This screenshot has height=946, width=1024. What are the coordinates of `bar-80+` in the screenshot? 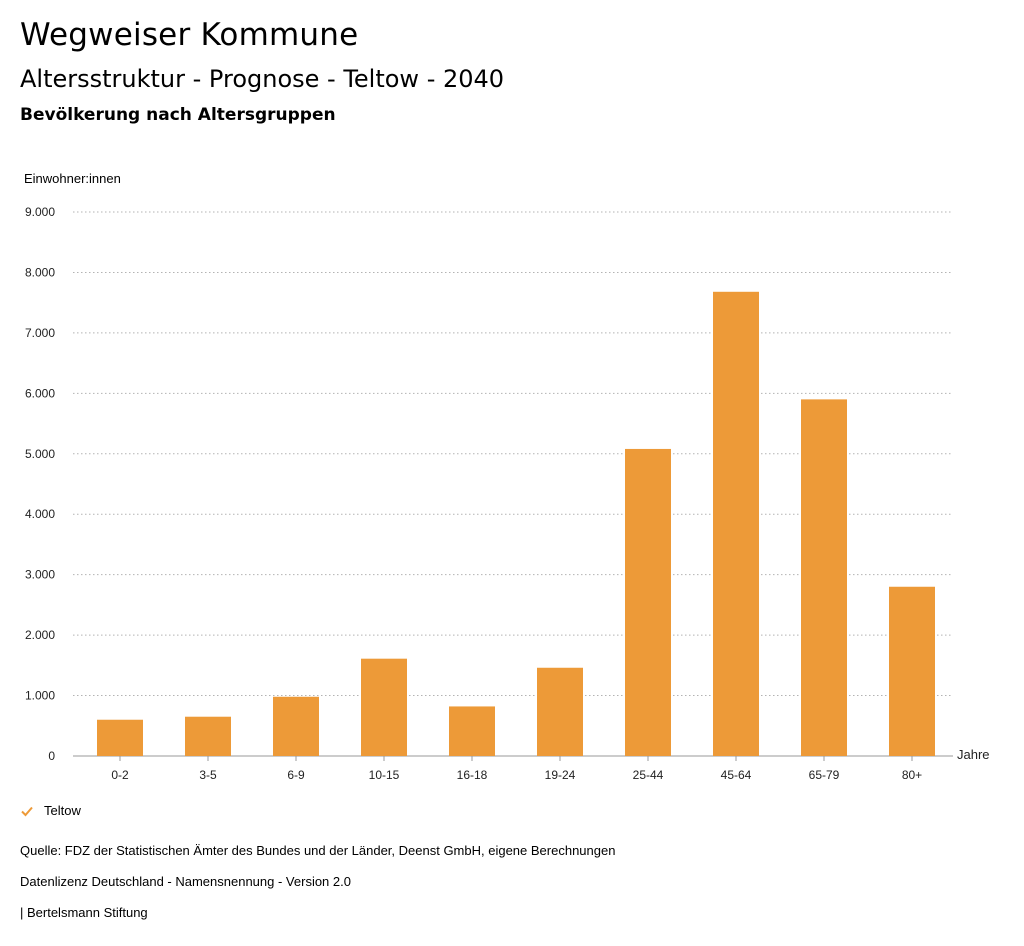 It's located at (912, 671).